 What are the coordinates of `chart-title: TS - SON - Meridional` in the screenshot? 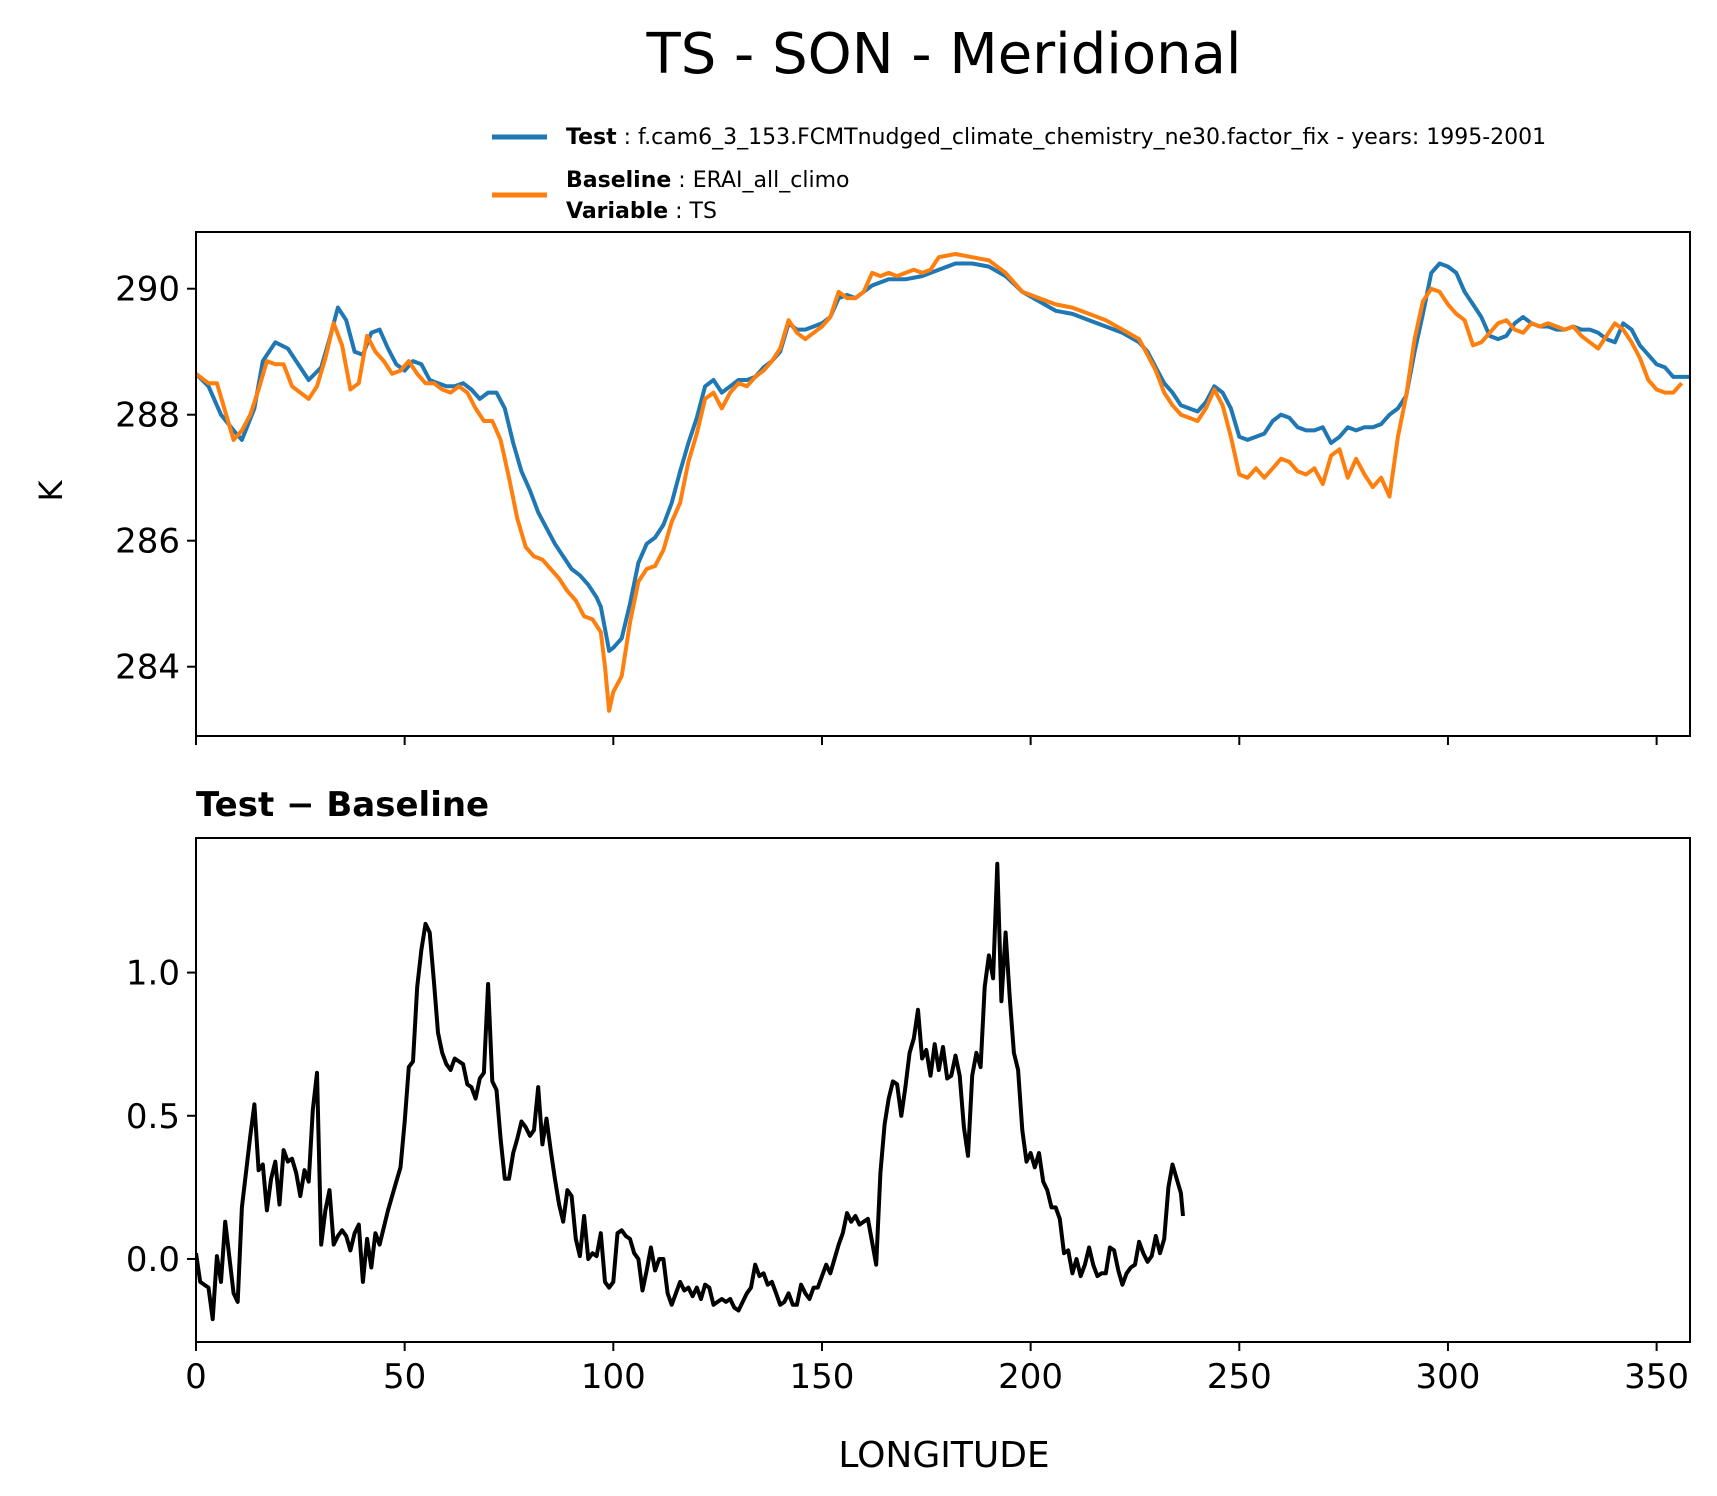 It's located at (944, 54).